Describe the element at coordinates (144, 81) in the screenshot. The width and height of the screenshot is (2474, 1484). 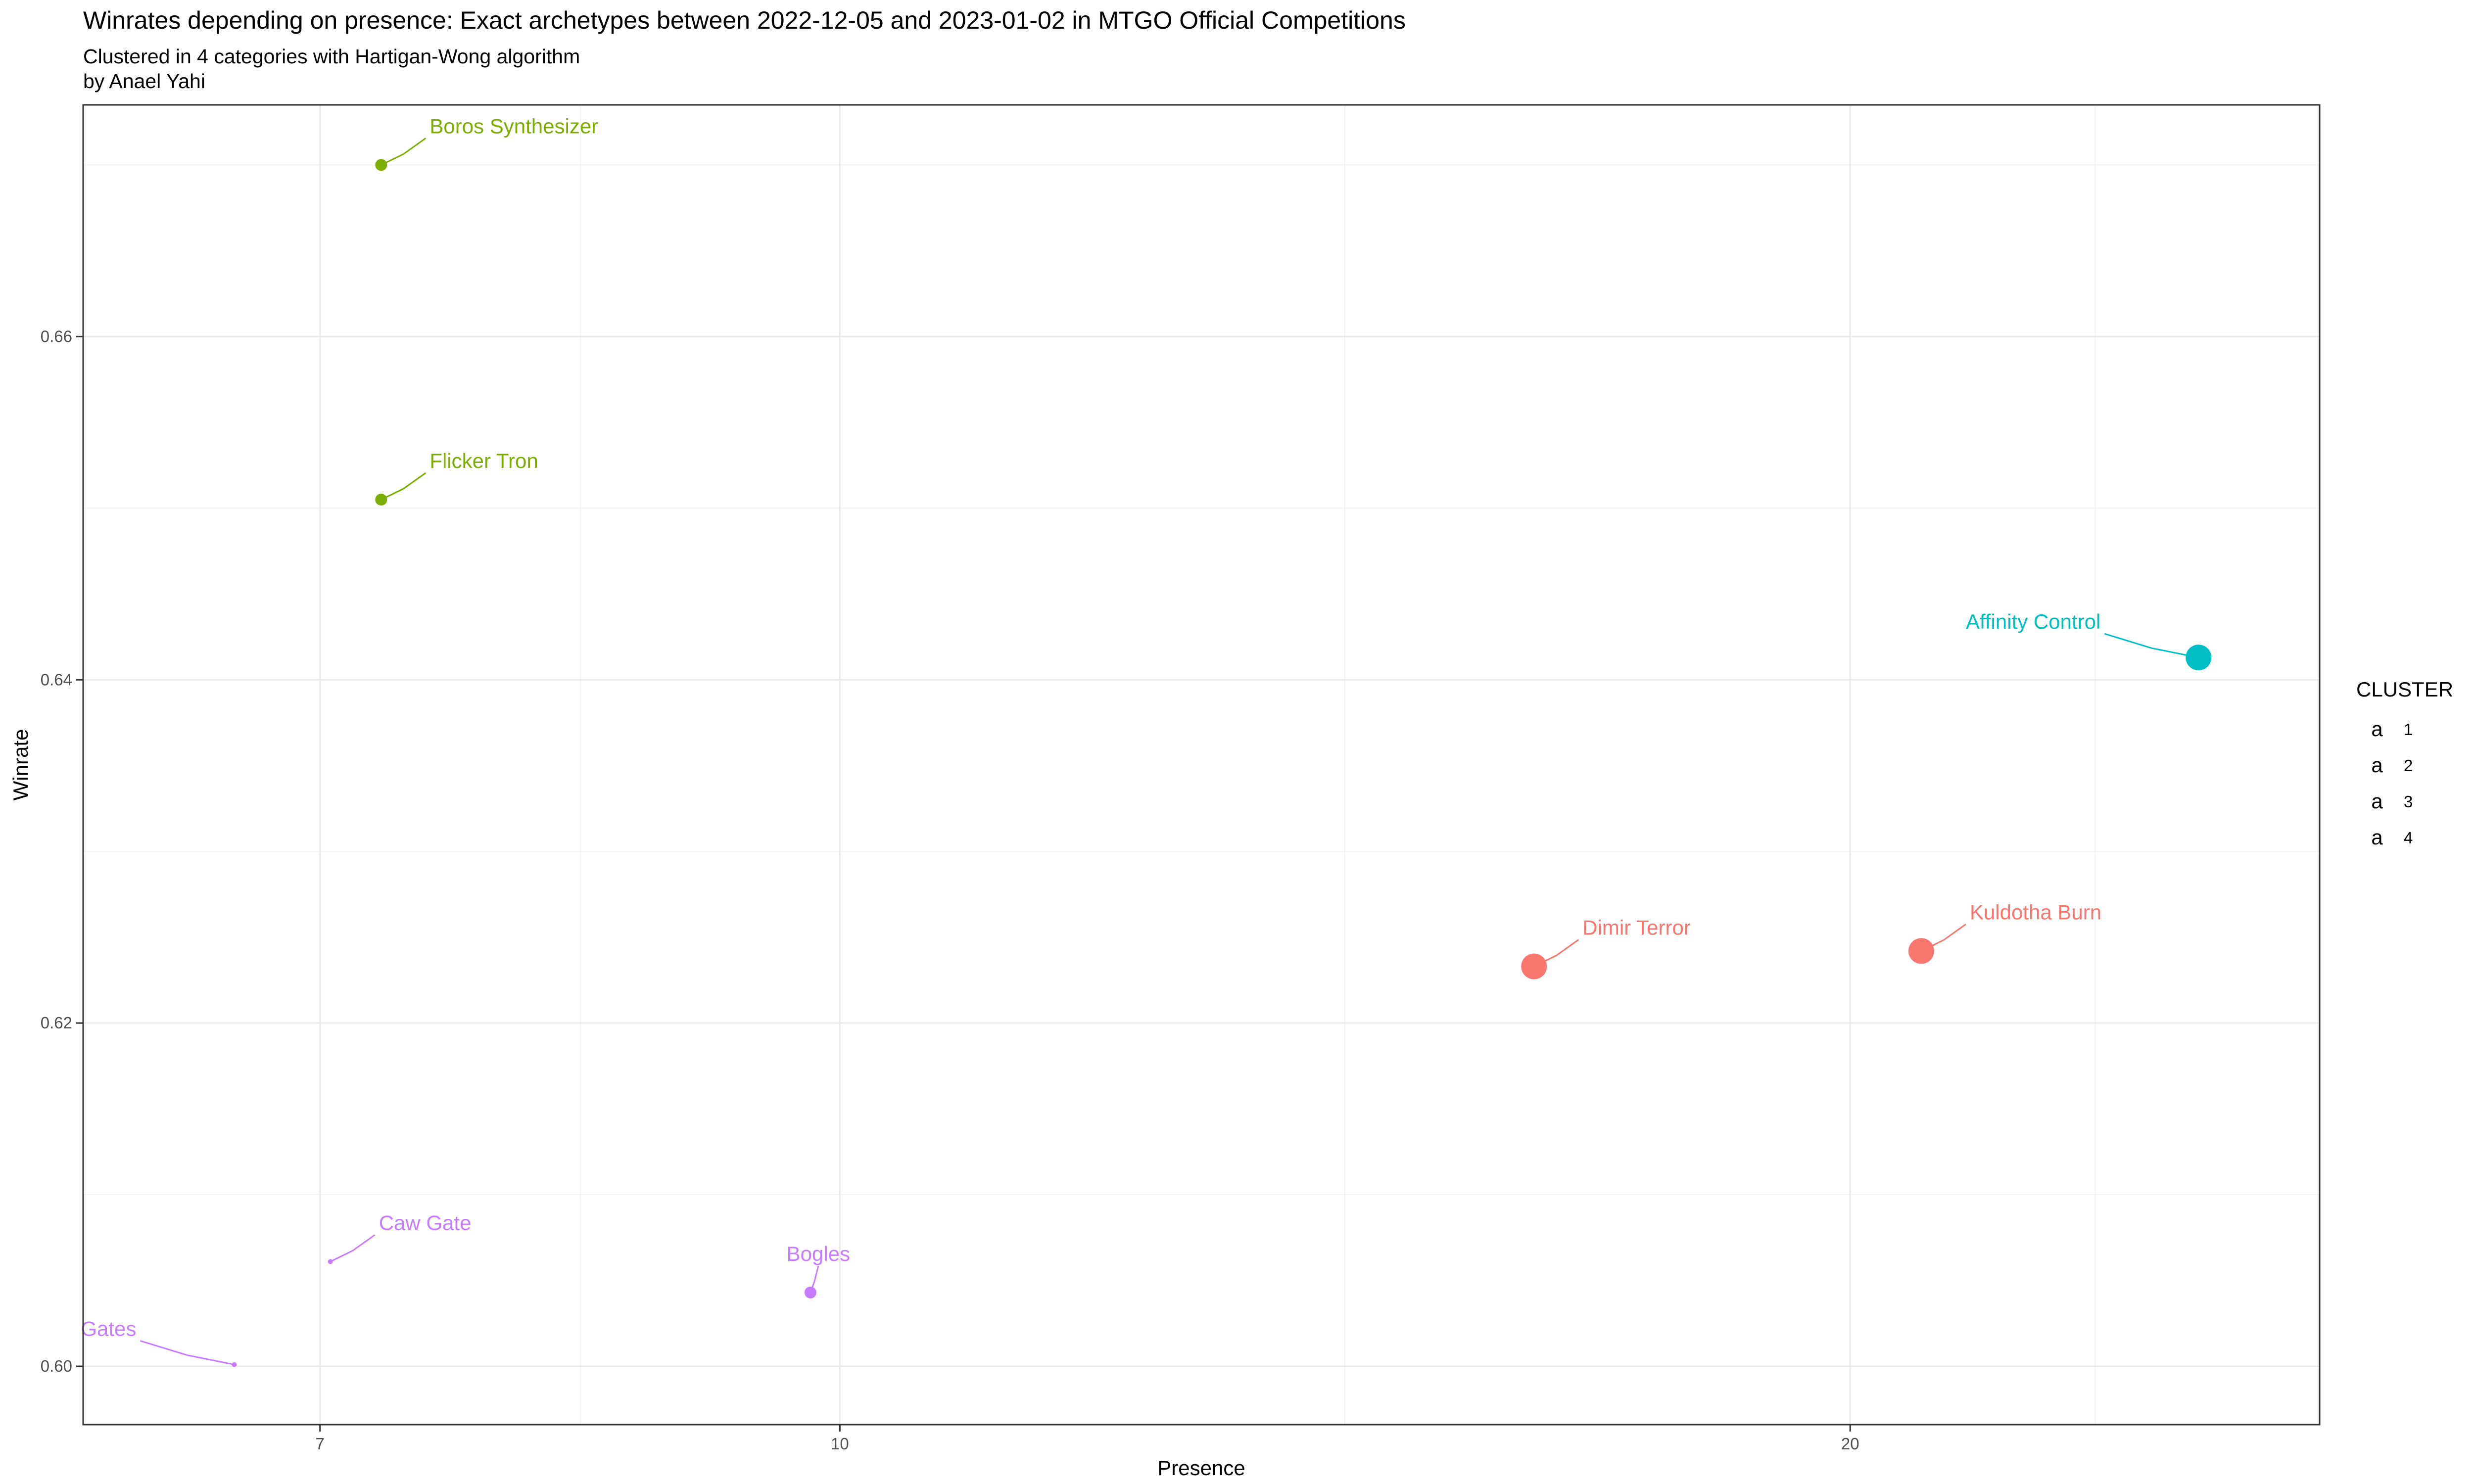
I see `chart-author: by Anael Yahi` at that location.